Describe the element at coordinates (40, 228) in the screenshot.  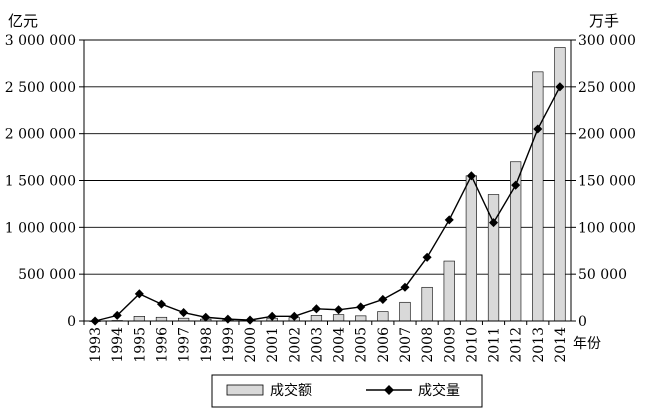
I see `y-left-tick-label: 1 000 000` at that location.